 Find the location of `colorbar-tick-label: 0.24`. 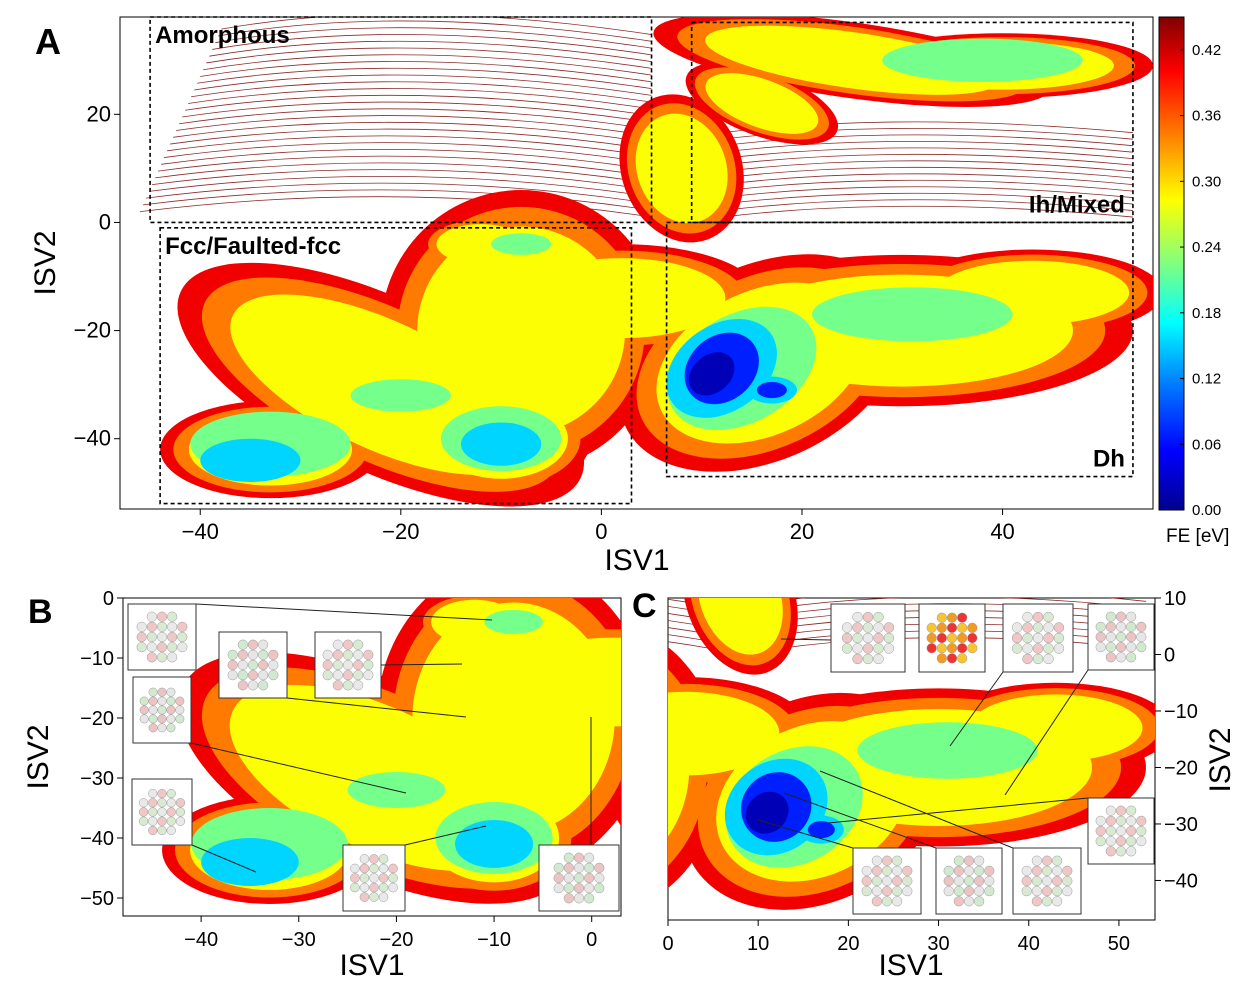

colorbar-tick-label: 0.24 is located at coordinates (1206, 247).